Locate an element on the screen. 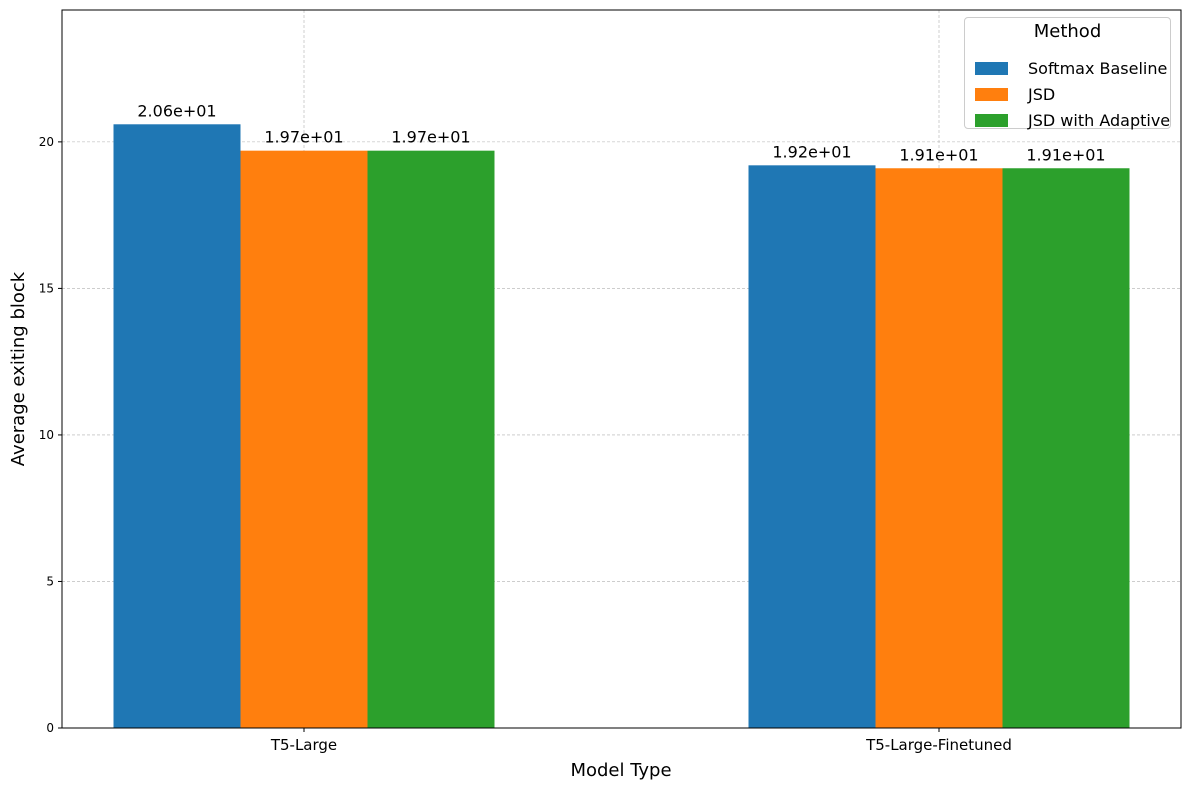 This screenshot has height=790, width=1189. legend-item-jsd: JSD is located at coordinates (1015, 94).